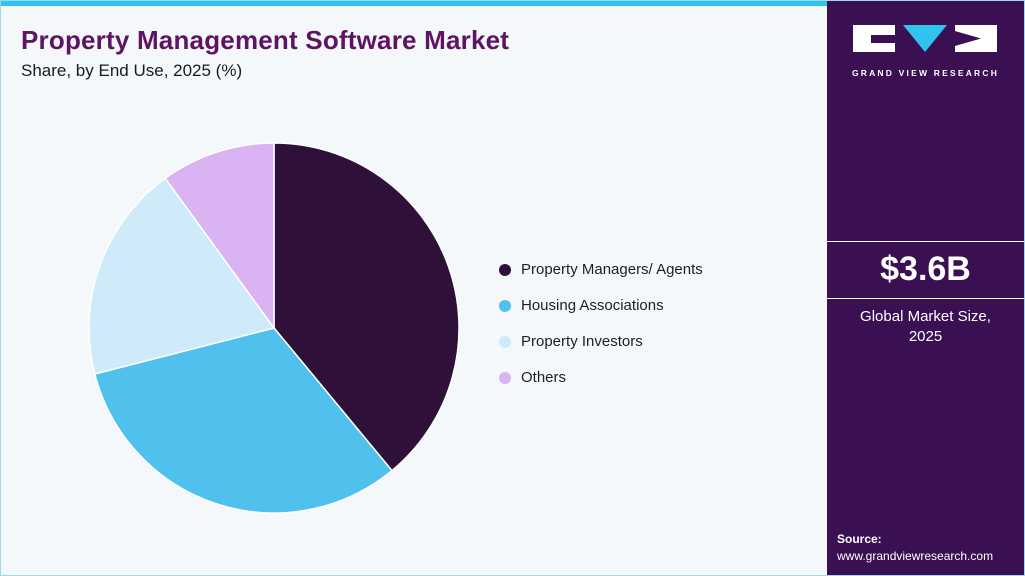 This screenshot has height=576, width=1025. What do you see at coordinates (859, 539) in the screenshot?
I see `source-label: Source:` at bounding box center [859, 539].